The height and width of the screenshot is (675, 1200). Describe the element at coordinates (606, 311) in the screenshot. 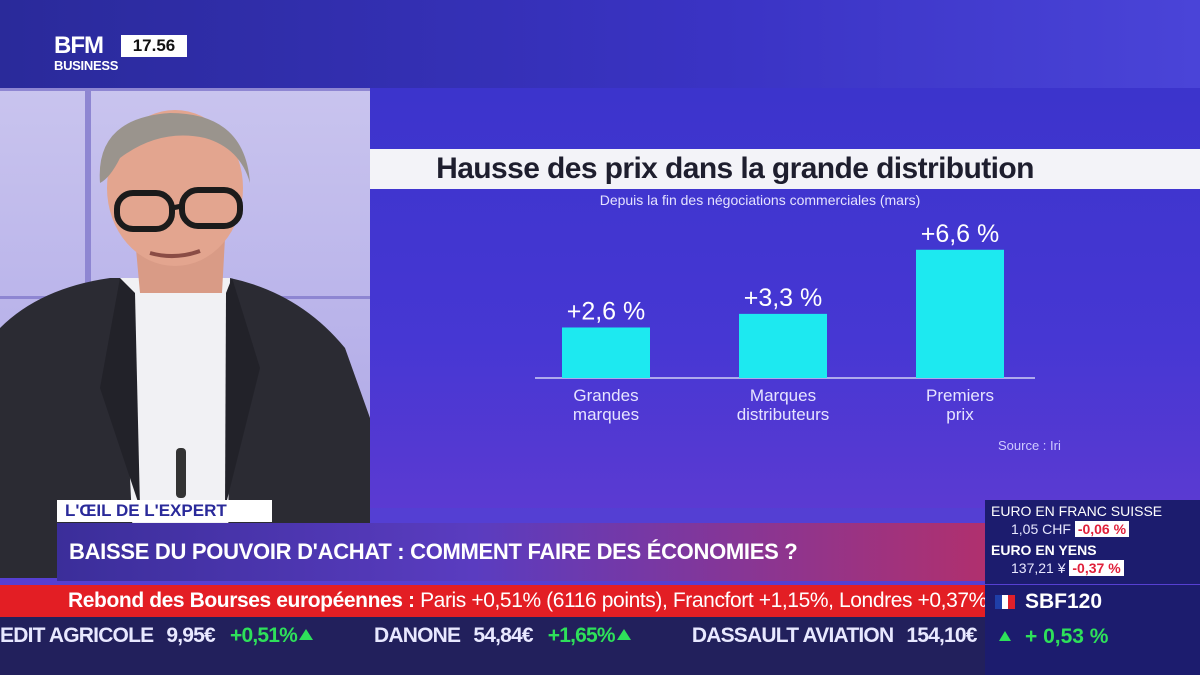

I see `bar-value-label: +2,6 %` at that location.